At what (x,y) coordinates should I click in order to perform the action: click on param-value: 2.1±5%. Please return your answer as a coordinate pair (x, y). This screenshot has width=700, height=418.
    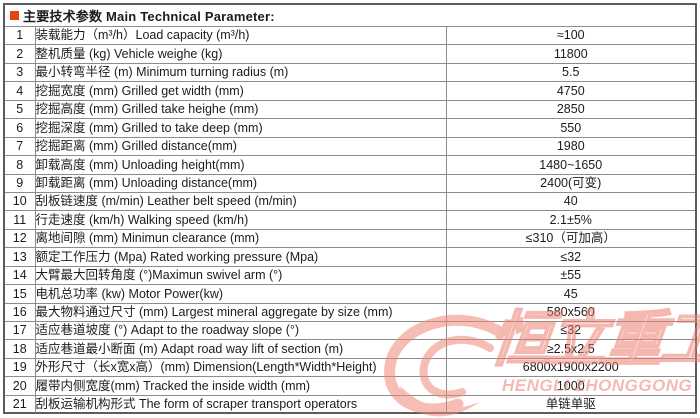
    Looking at the image, I should click on (570, 220).